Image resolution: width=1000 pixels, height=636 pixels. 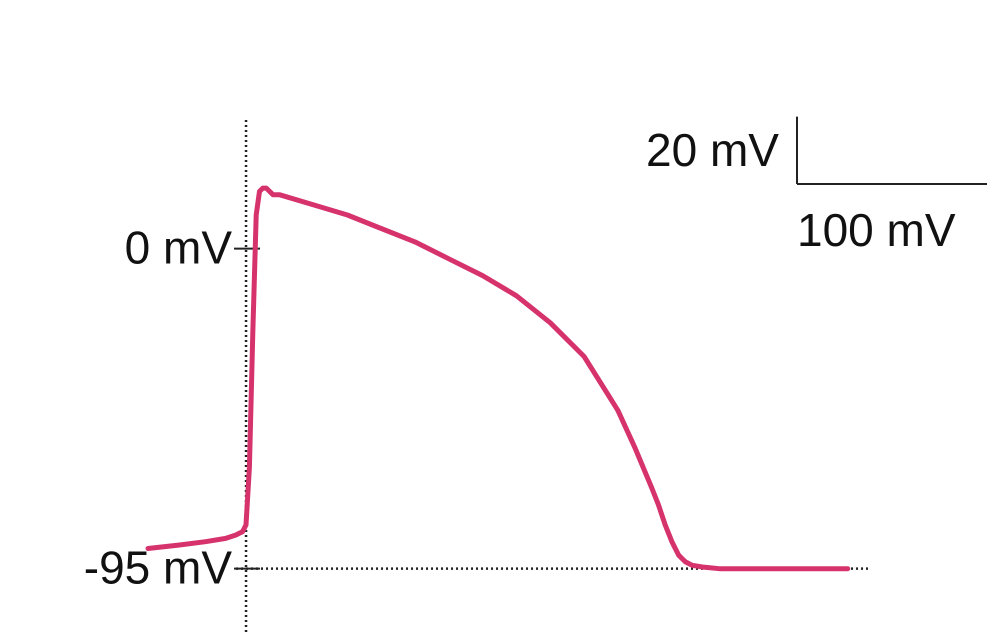 I want to click on scale-bar-vertical-label: 20 mV, so click(x=712, y=150).